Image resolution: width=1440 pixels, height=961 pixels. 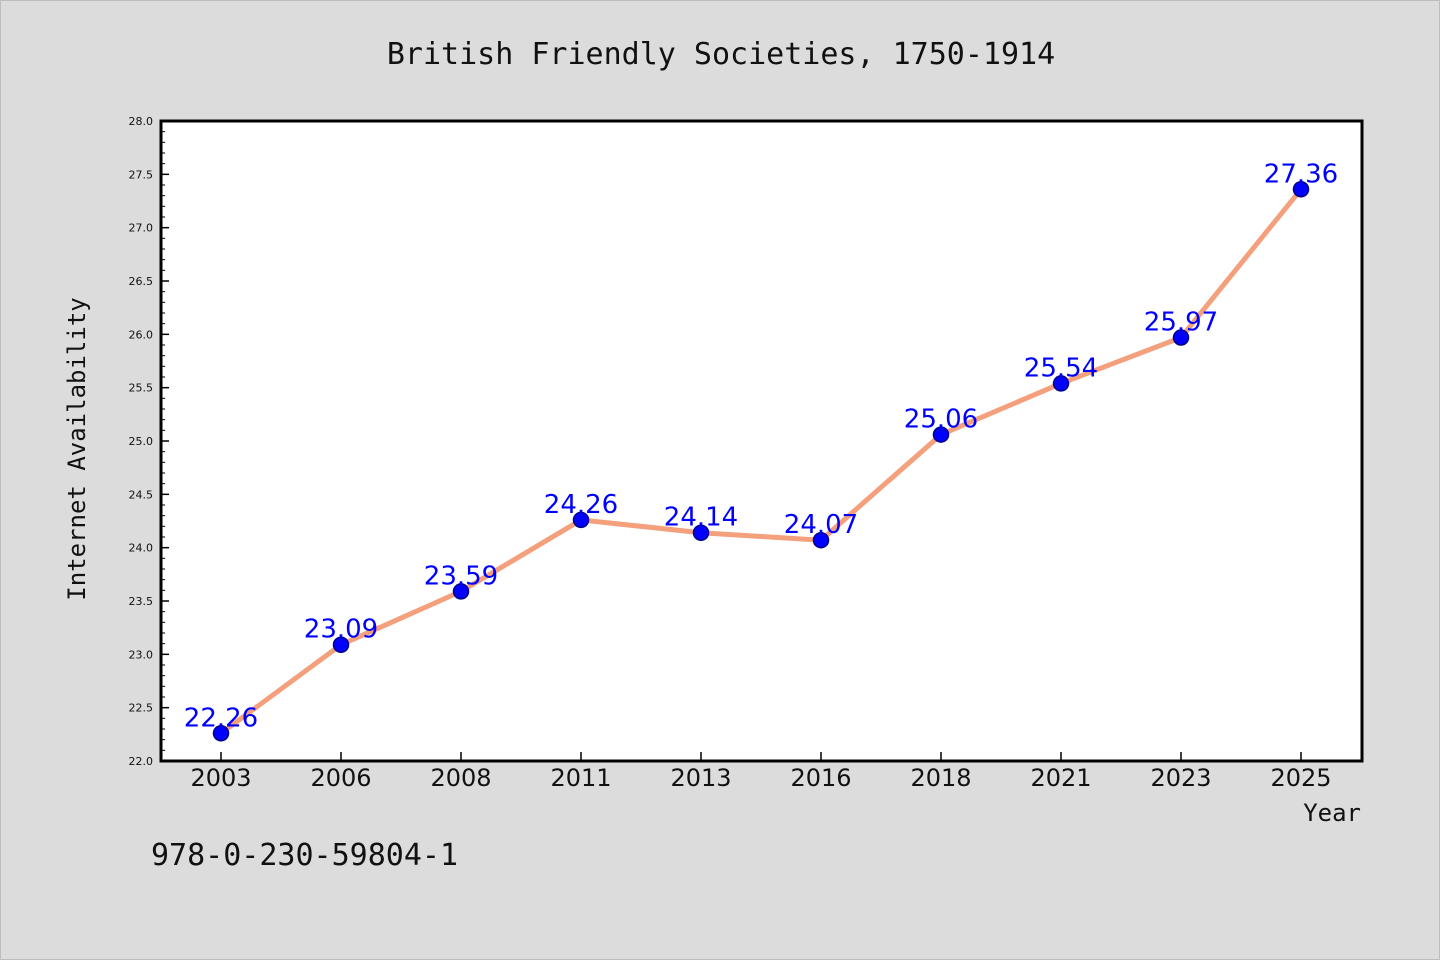 I want to click on data-label: 25.06, so click(x=941, y=420).